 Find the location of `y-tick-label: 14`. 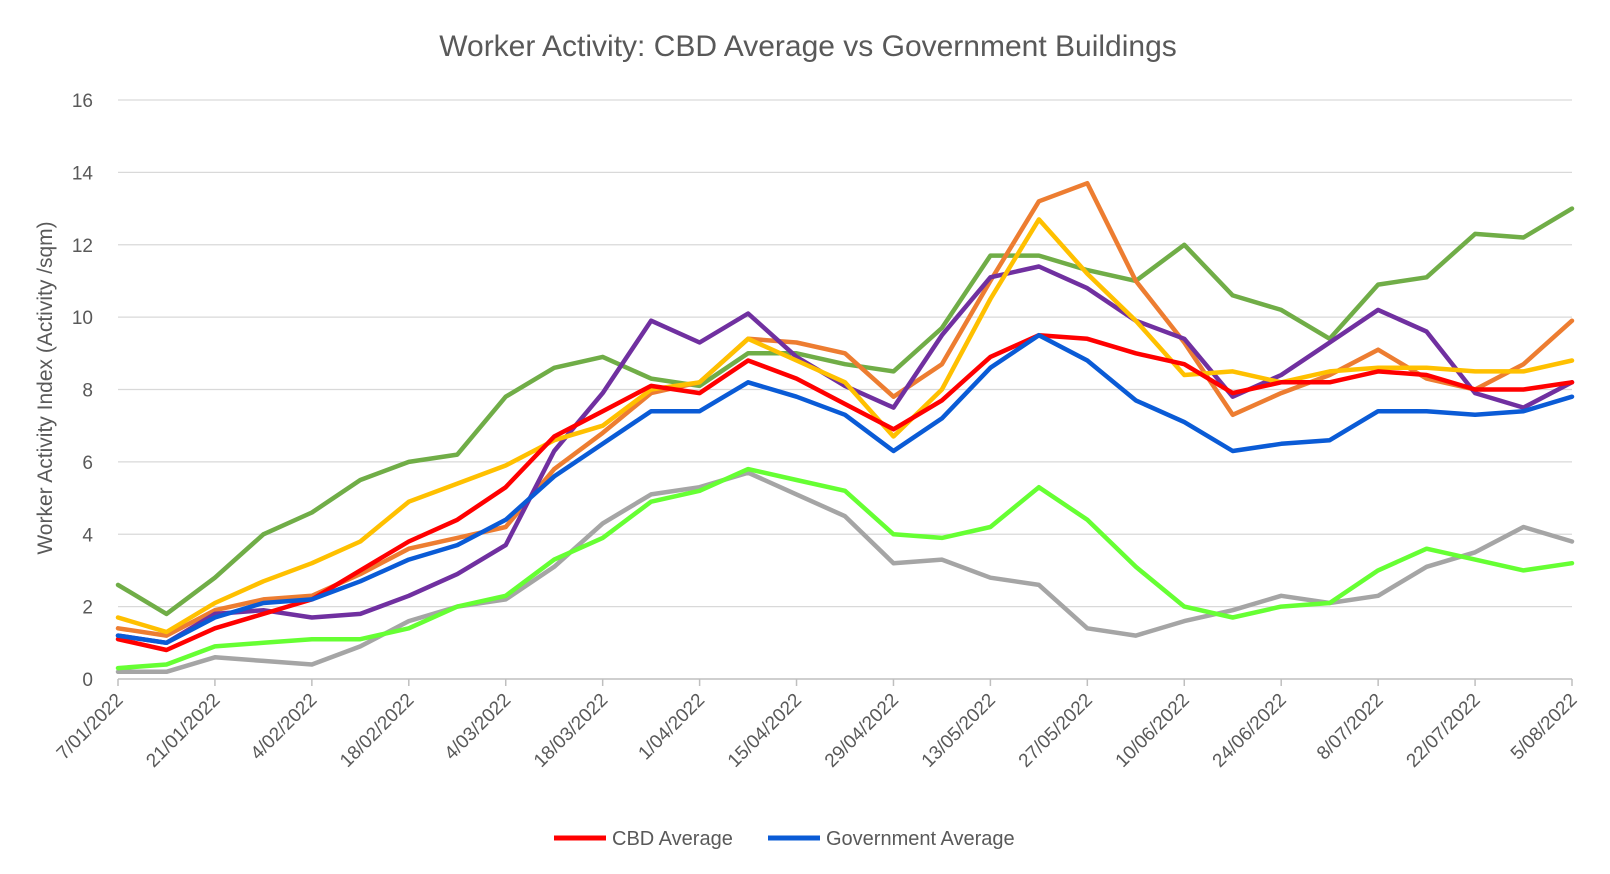

y-tick-label: 14 is located at coordinates (83, 173).